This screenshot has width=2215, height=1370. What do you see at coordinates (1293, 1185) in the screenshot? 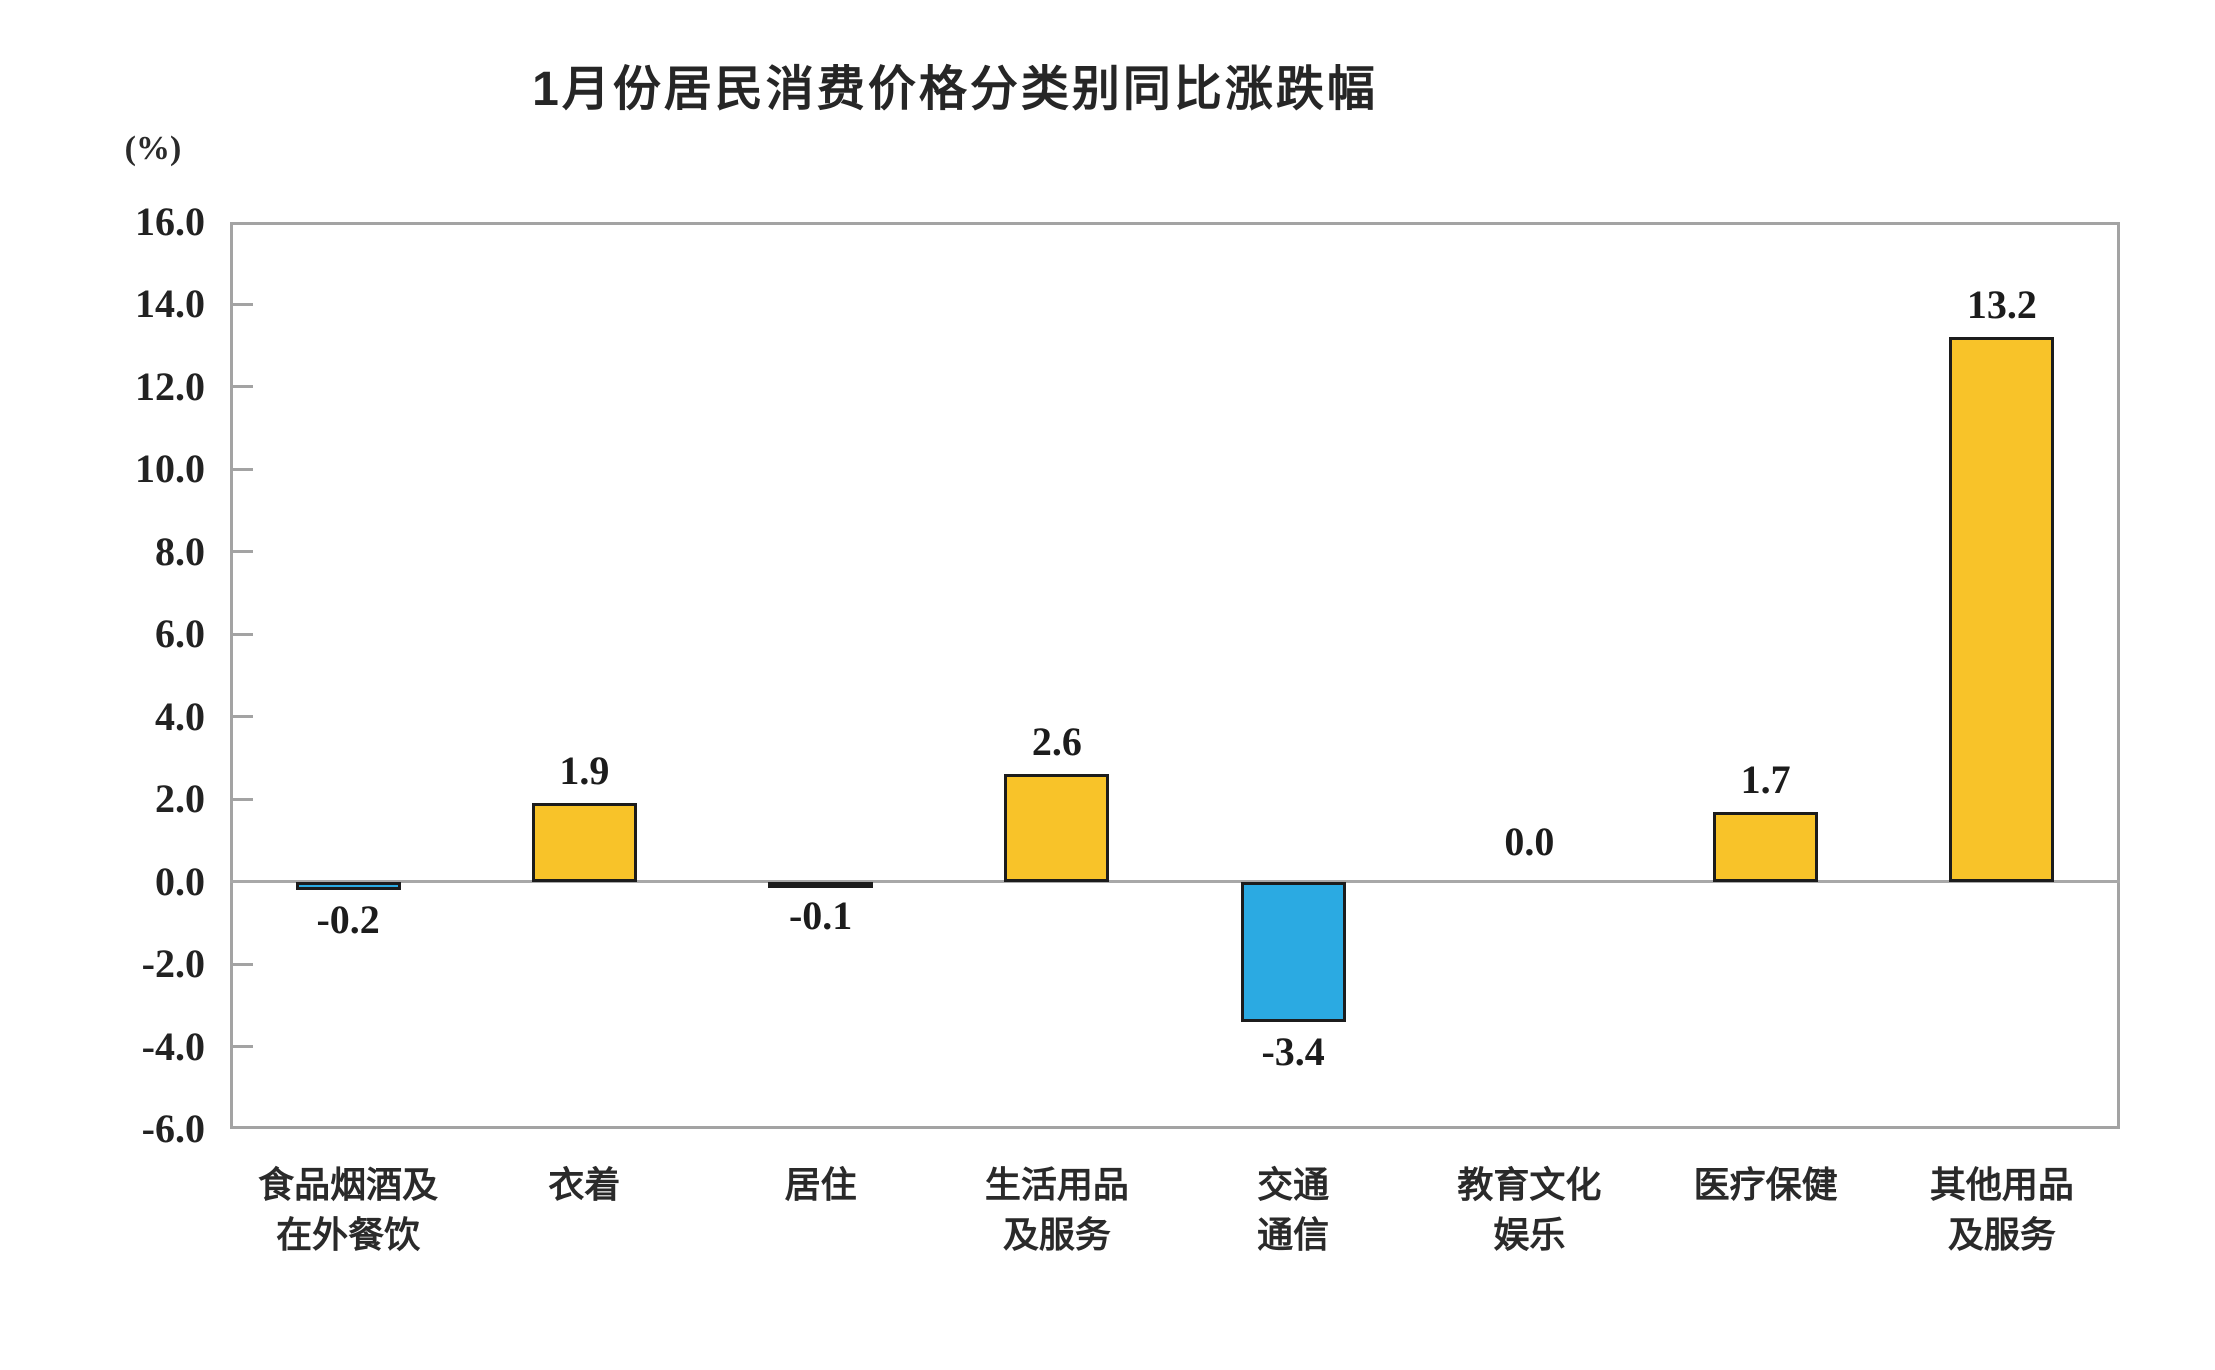
I see `x-category-label-line: 交通` at bounding box center [1293, 1185].